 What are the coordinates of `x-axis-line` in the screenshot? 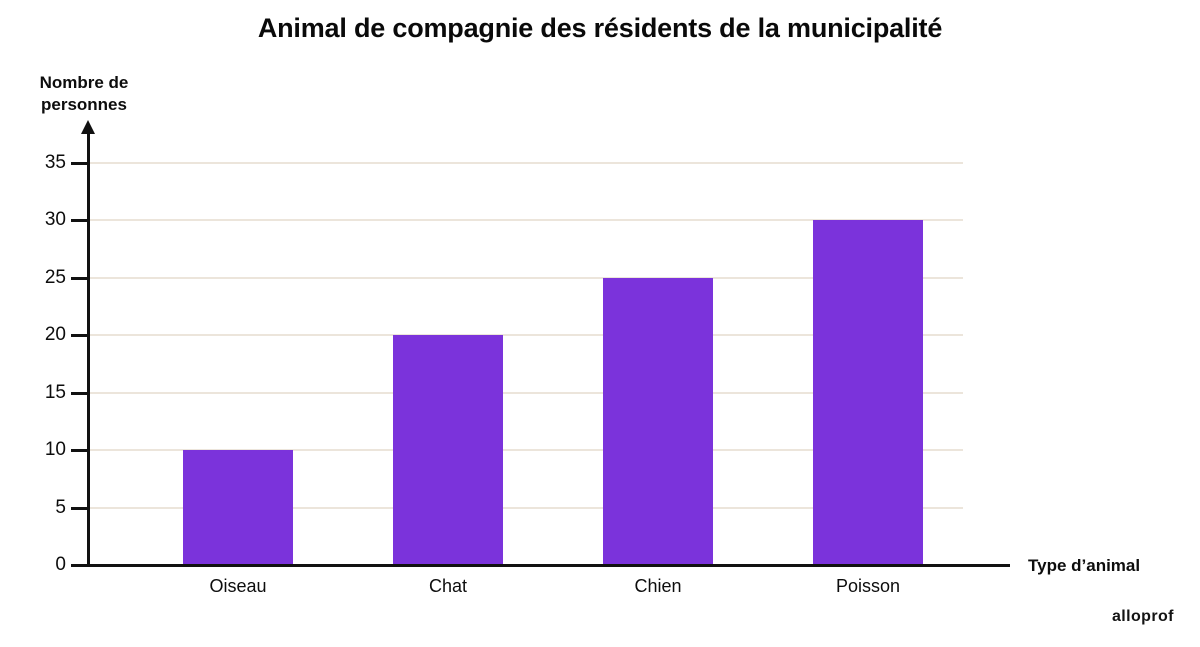 It's located at (541, 565).